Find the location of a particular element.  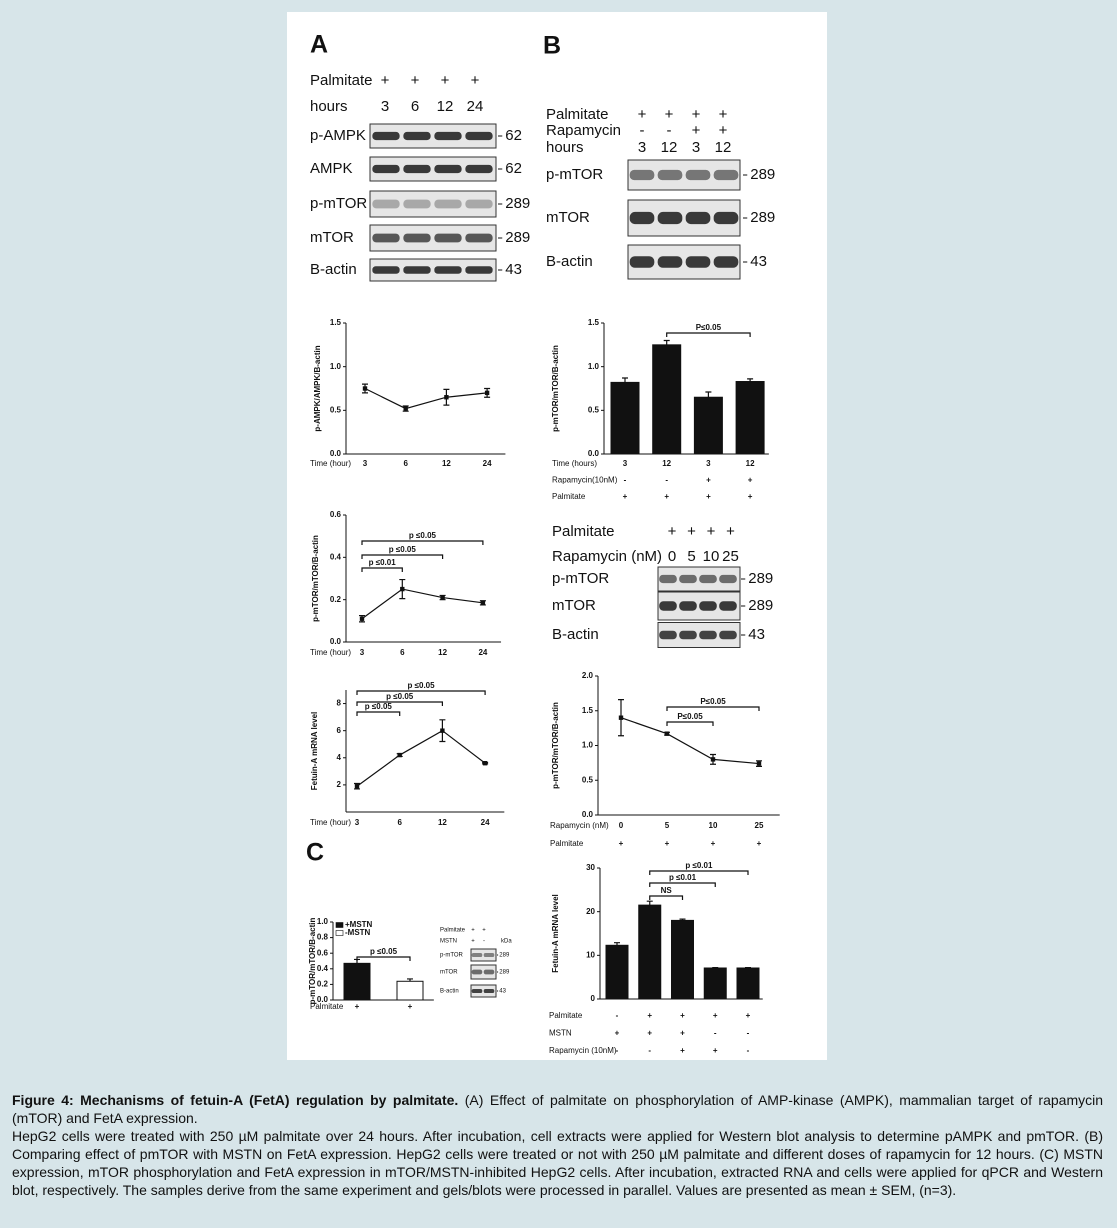

blot-header-label: Palmitate is located at coordinates (577, 114).